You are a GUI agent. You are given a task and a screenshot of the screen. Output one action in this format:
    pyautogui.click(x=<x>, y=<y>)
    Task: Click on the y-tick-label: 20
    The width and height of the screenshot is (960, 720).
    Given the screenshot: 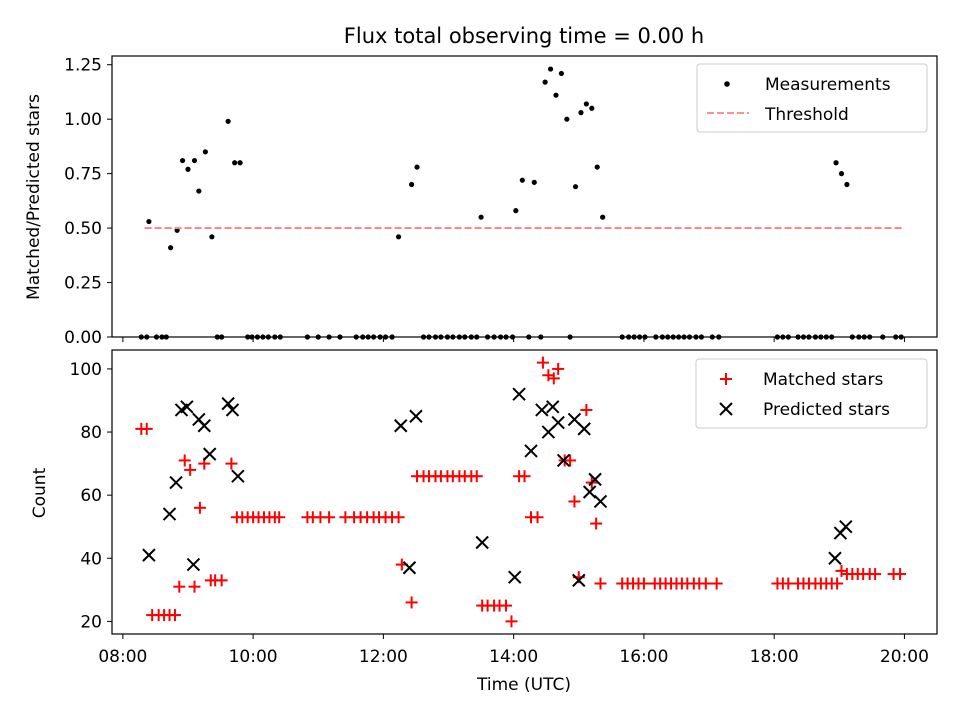 What is the action you would take?
    pyautogui.click(x=91, y=622)
    